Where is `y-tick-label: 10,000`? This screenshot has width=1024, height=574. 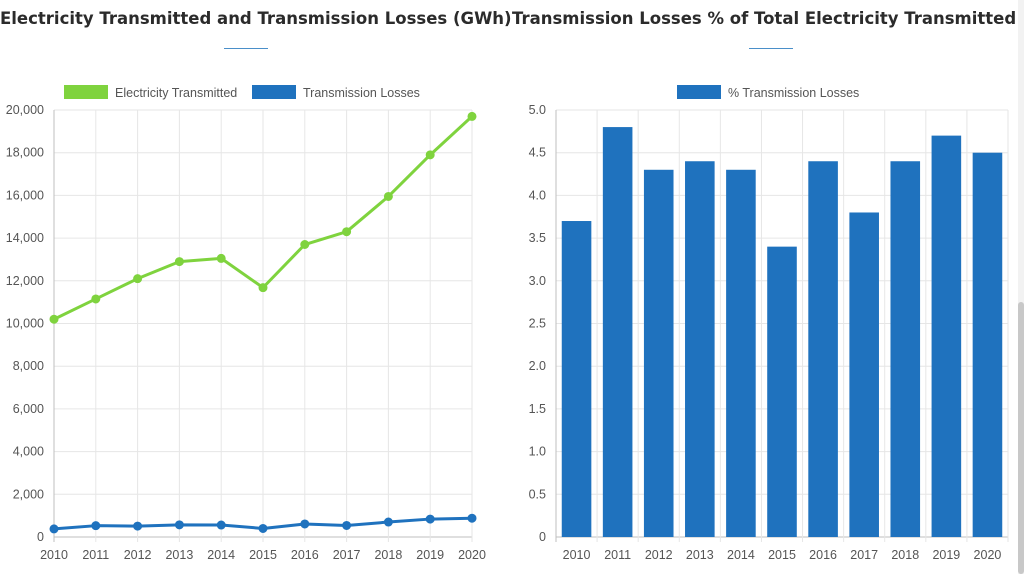 y-tick-label: 10,000 is located at coordinates (25, 324).